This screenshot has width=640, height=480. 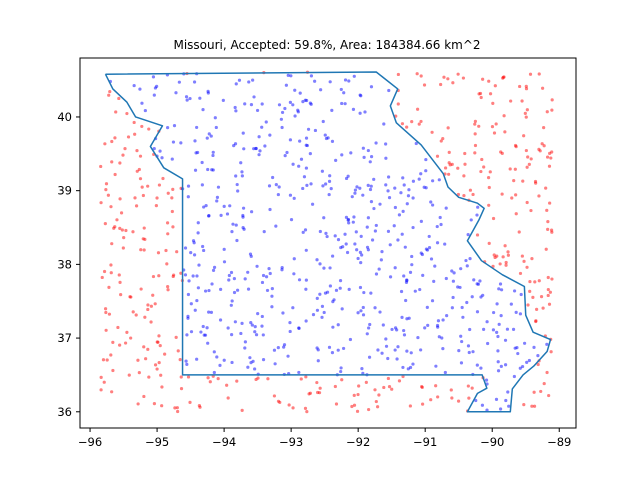 What do you see at coordinates (68, 264) in the screenshot?
I see `y-axis: 36 37 38 39 40` at bounding box center [68, 264].